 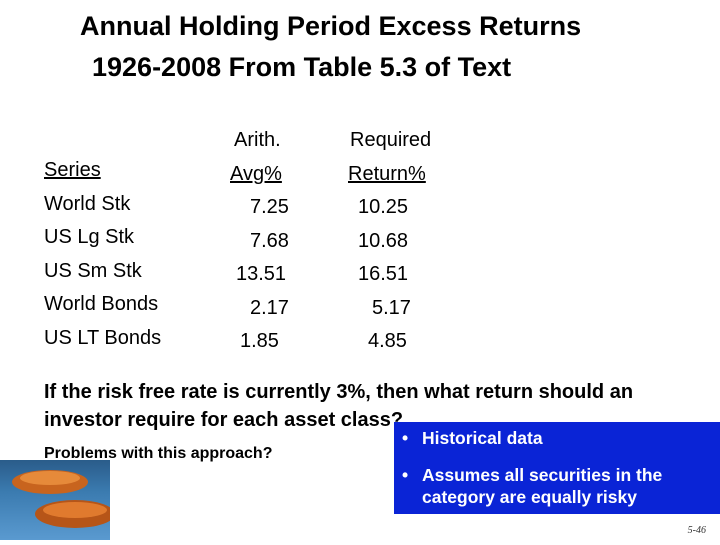 What do you see at coordinates (387, 341) in the screenshot?
I see `req-cell: 4.85` at bounding box center [387, 341].